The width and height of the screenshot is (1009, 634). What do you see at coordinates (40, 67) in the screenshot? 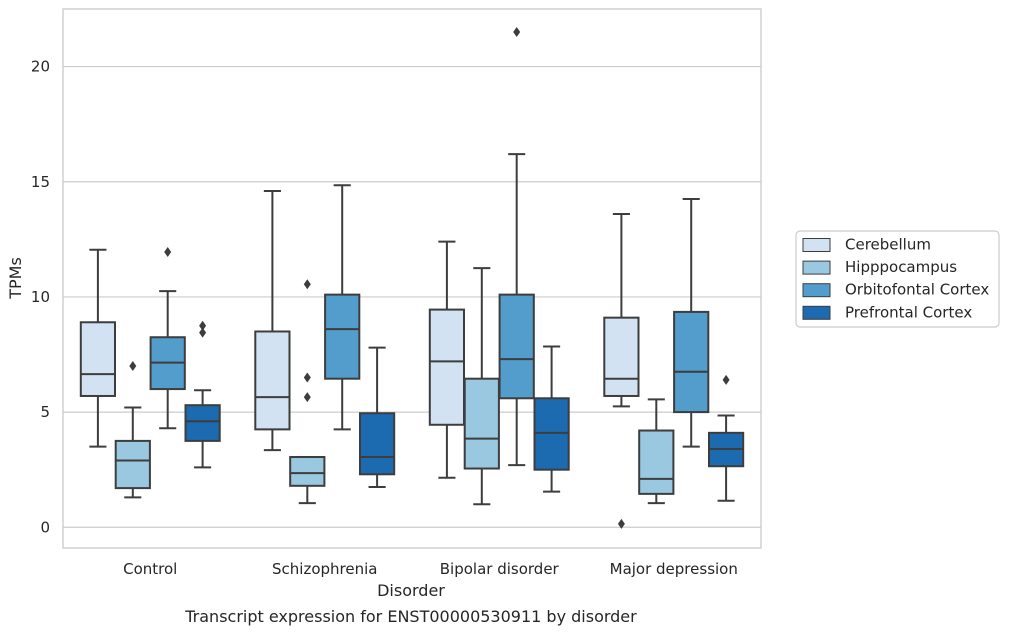
I see `y-tick-label: 20` at bounding box center [40, 67].